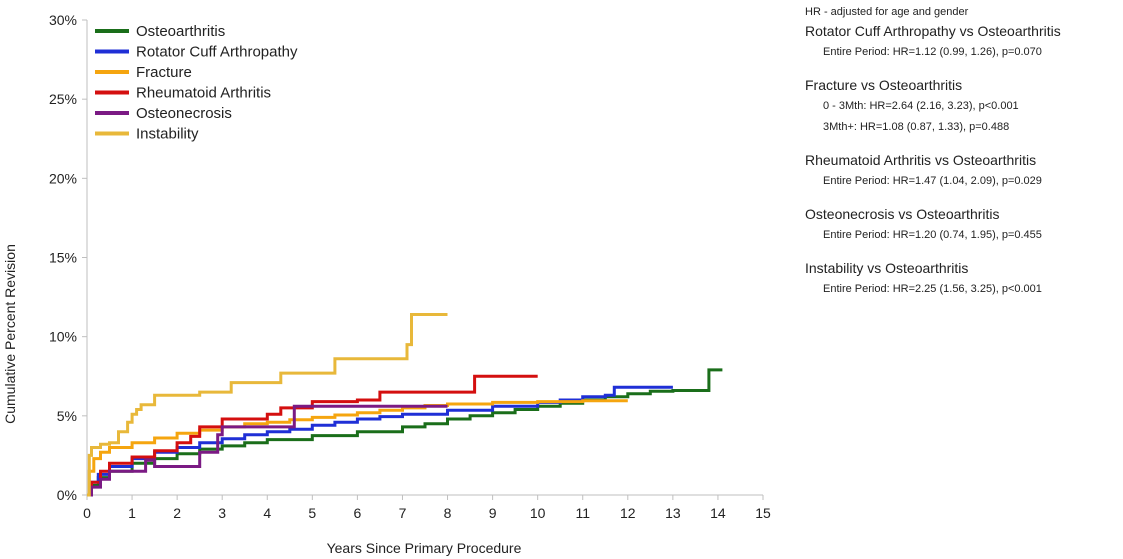  What do you see at coordinates (167, 134) in the screenshot?
I see `legend-label: Instability` at bounding box center [167, 134].